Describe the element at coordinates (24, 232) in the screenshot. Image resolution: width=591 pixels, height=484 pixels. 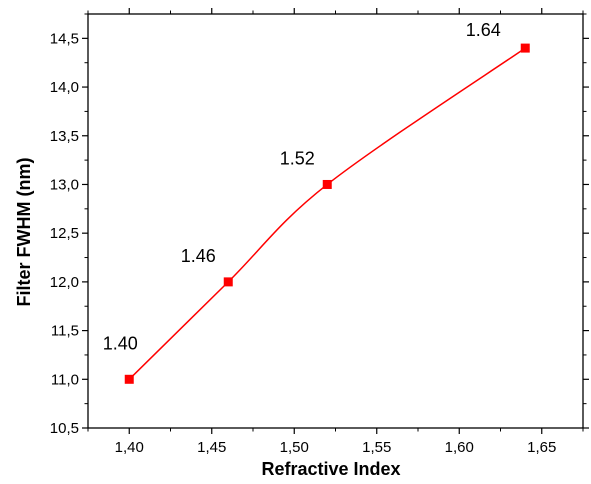
I see `y-axis-title: Filter FWHM (nm)` at that location.